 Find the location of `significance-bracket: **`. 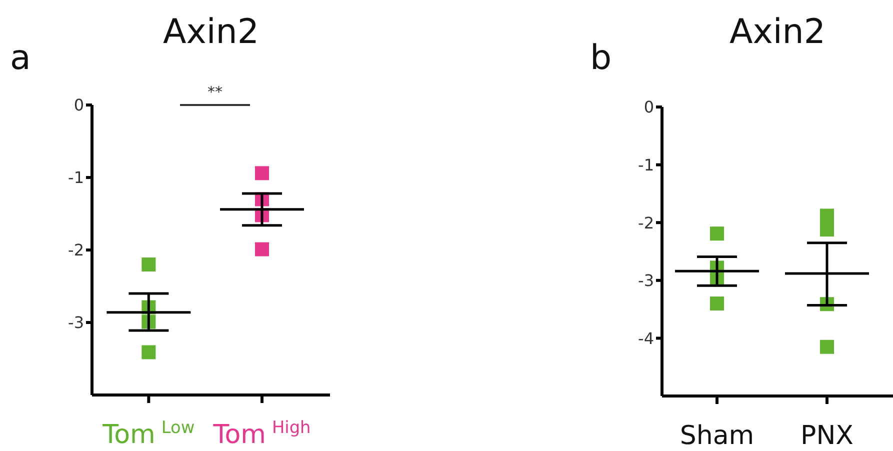

significance-bracket: ** is located at coordinates (215, 95).